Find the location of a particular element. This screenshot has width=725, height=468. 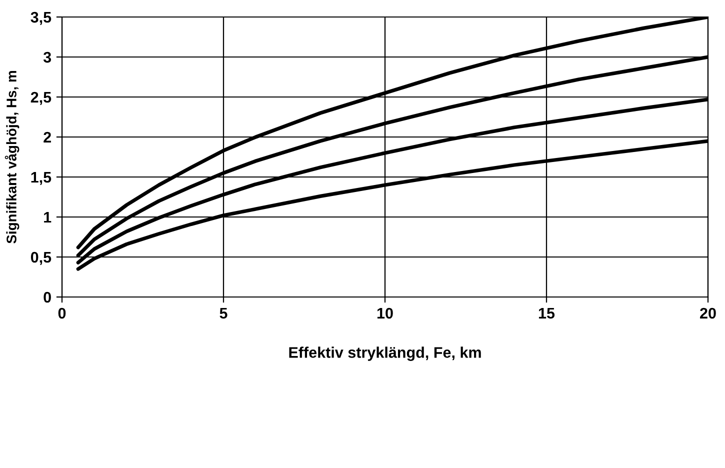

y-axis-title: Signifikant våghöjd, Hs, m is located at coordinates (12, 157).